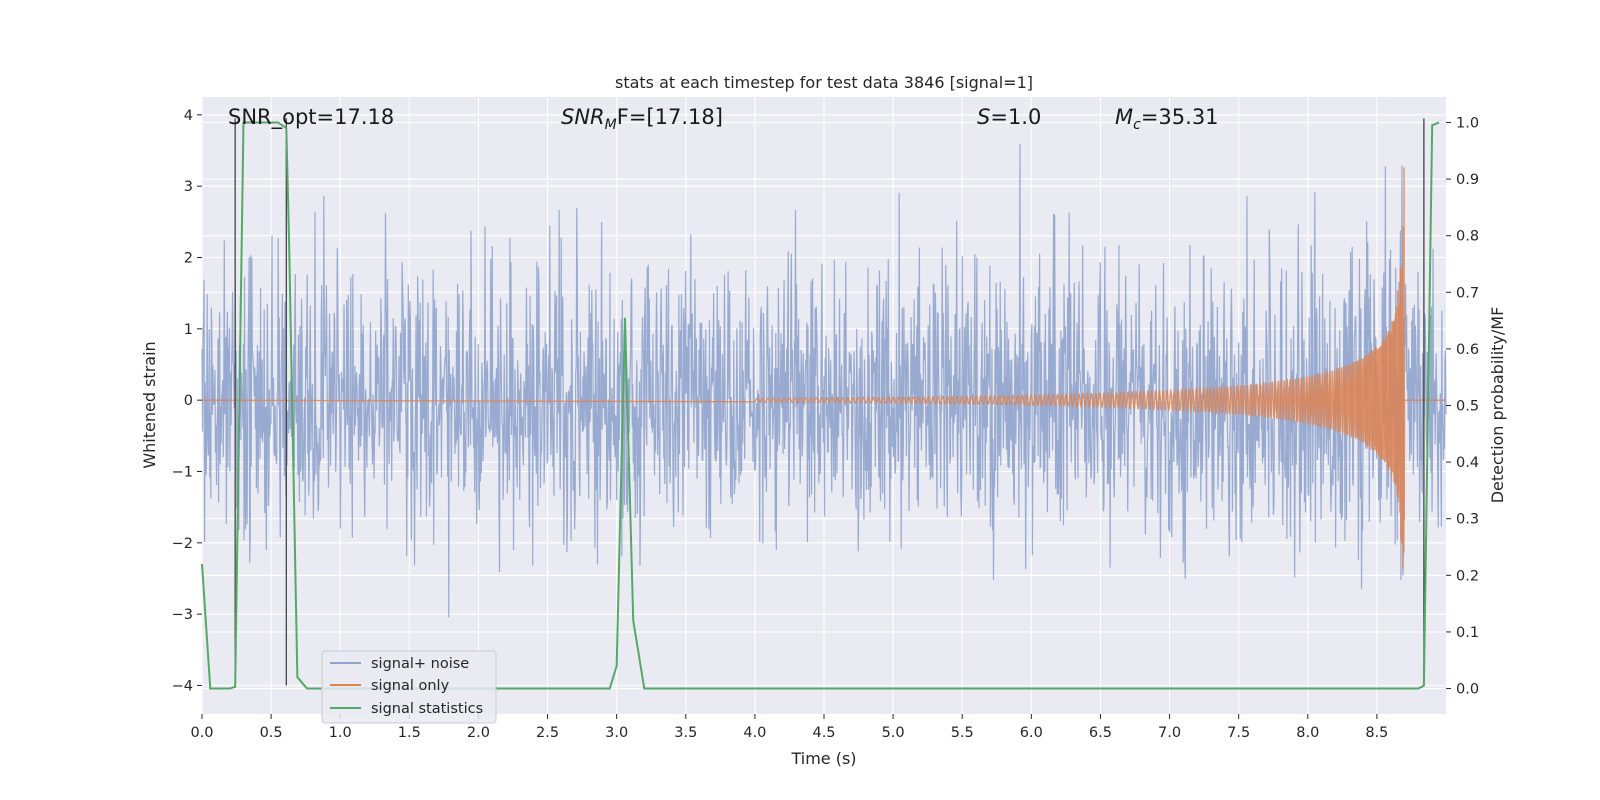 This screenshot has height=800, width=1600. I want to click on annotation-mc: Mc=35.31, so click(1167, 119).